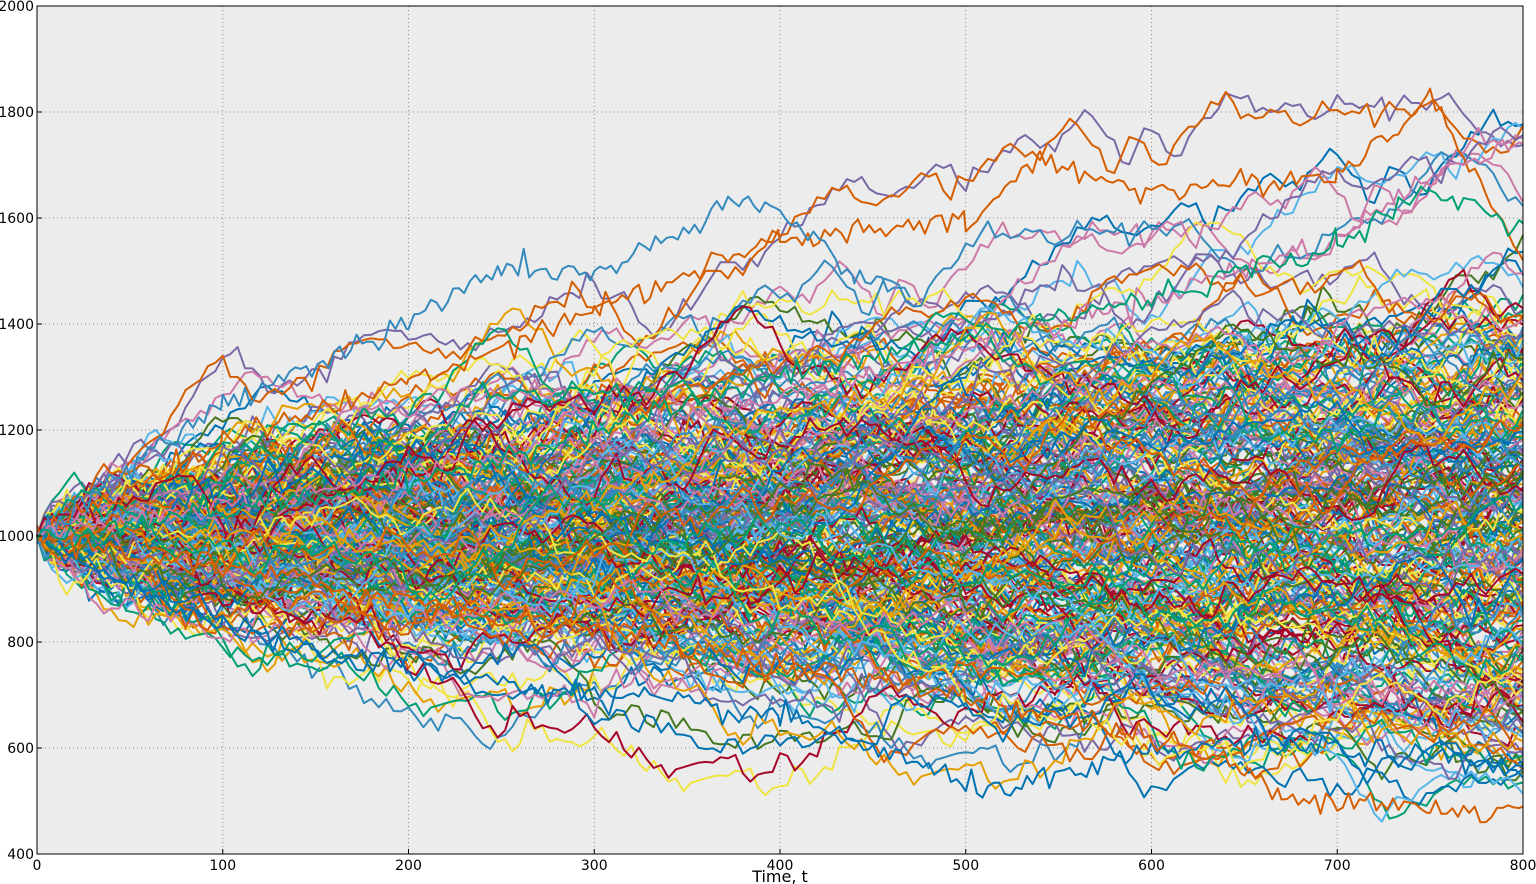 The image size is (1536, 884). Describe the element at coordinates (780, 866) in the screenshot. I see `x-tick-label: 400` at that location.